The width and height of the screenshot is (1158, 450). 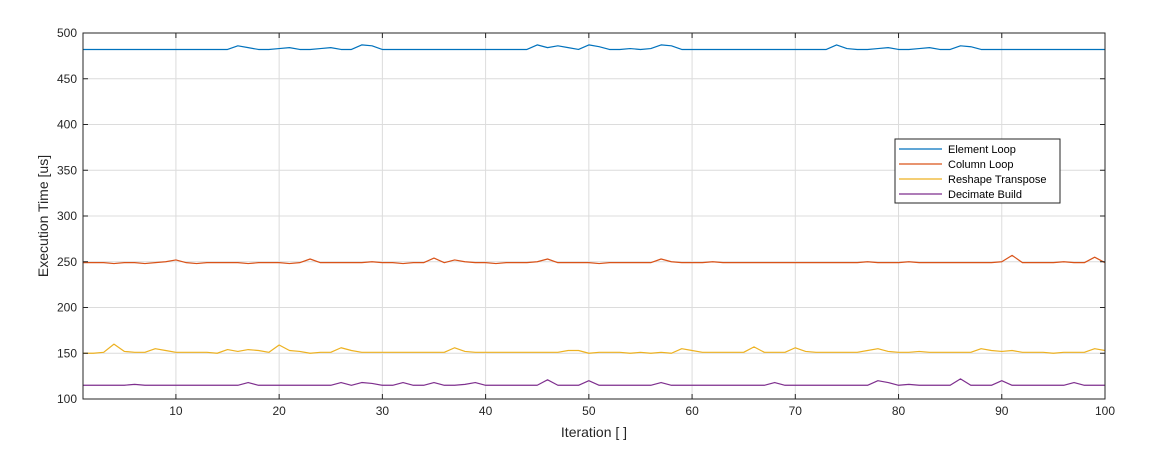 What do you see at coordinates (1105, 411) in the screenshot?
I see `x-tick-label: 100` at bounding box center [1105, 411].